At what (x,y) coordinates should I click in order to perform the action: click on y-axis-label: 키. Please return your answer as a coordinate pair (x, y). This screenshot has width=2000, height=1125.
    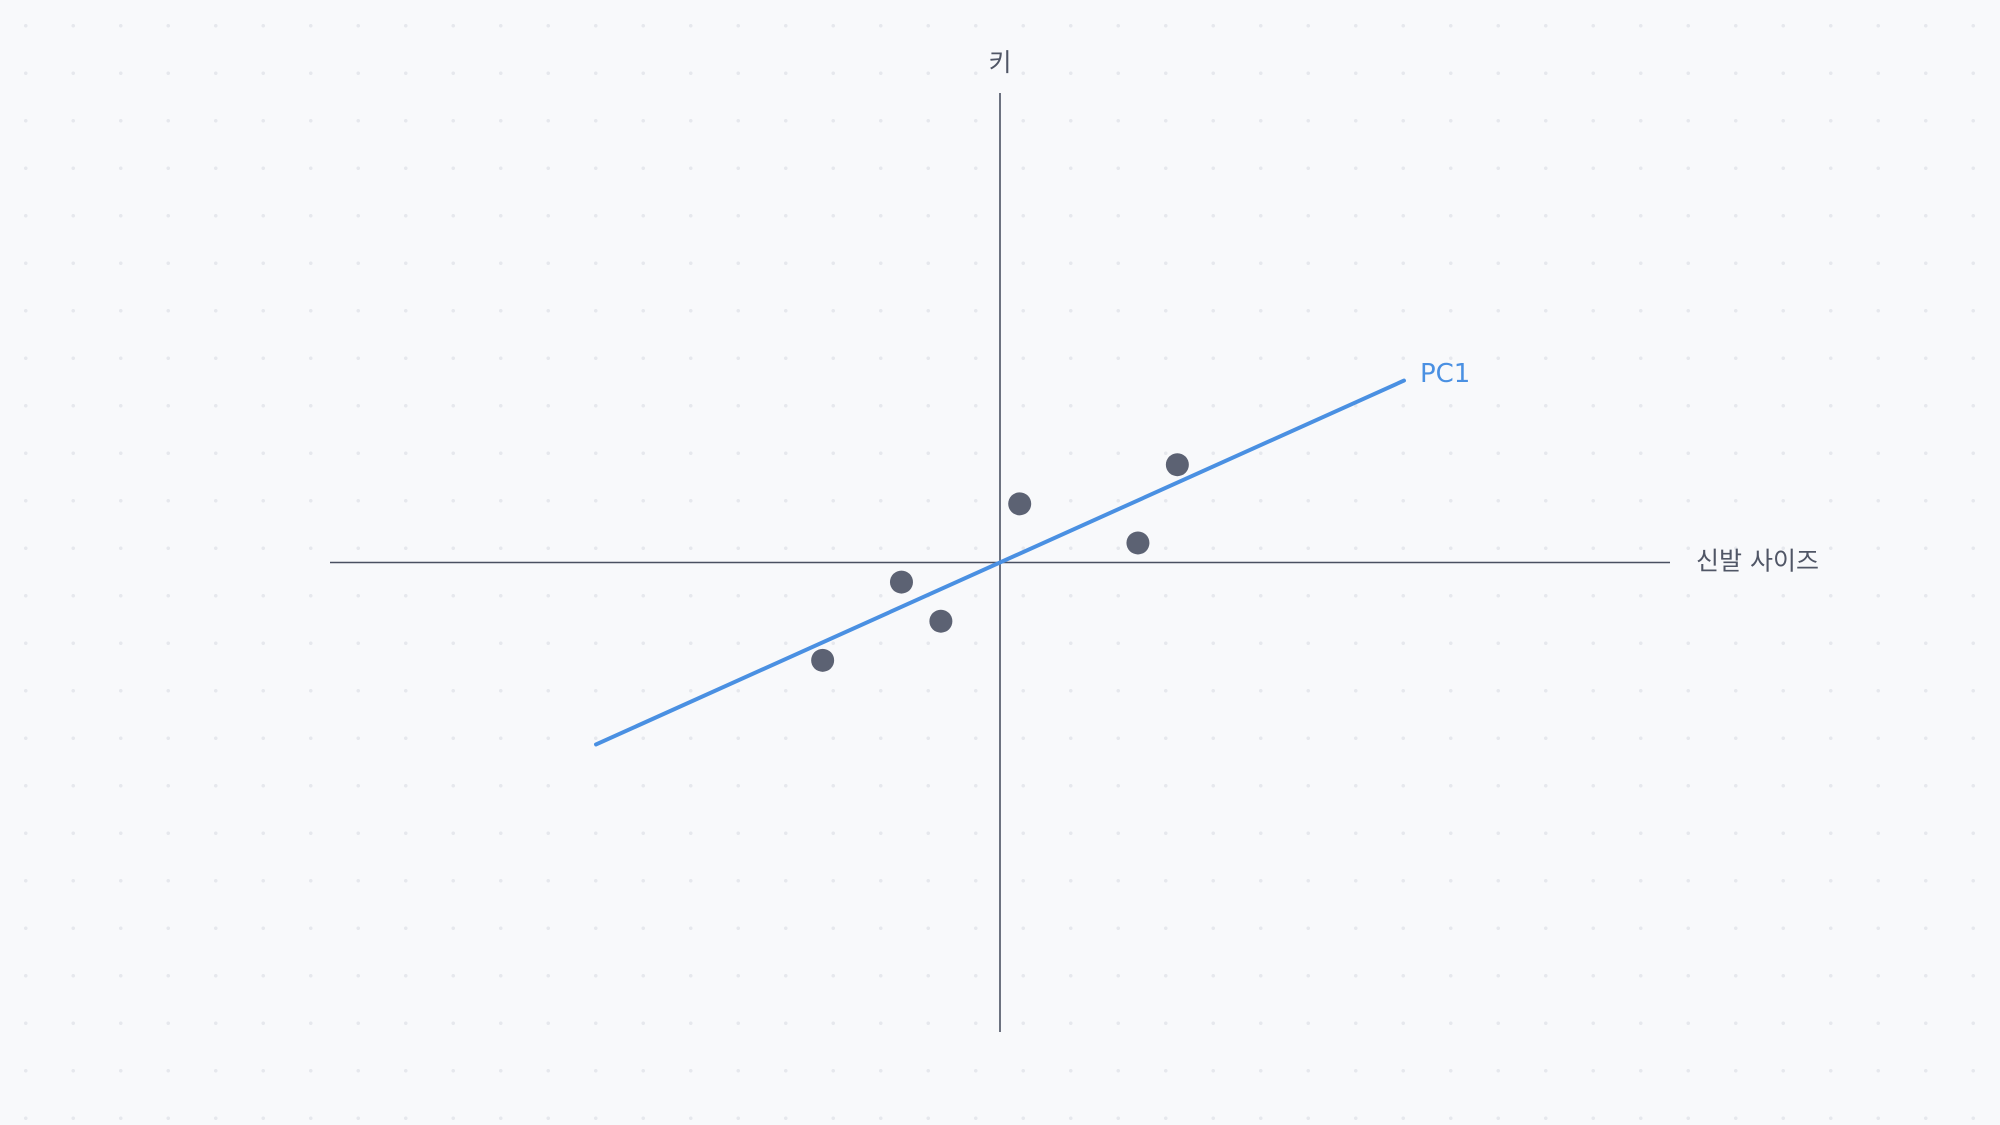
    Looking at the image, I should click on (999, 62).